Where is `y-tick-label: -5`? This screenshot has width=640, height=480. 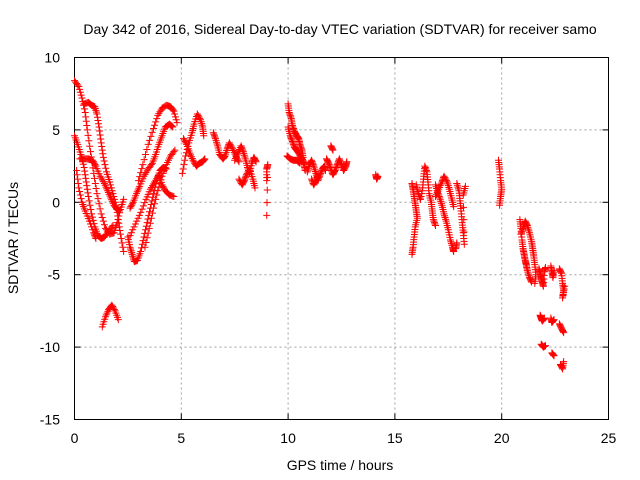
y-tick-label: -5 is located at coordinates (54, 275).